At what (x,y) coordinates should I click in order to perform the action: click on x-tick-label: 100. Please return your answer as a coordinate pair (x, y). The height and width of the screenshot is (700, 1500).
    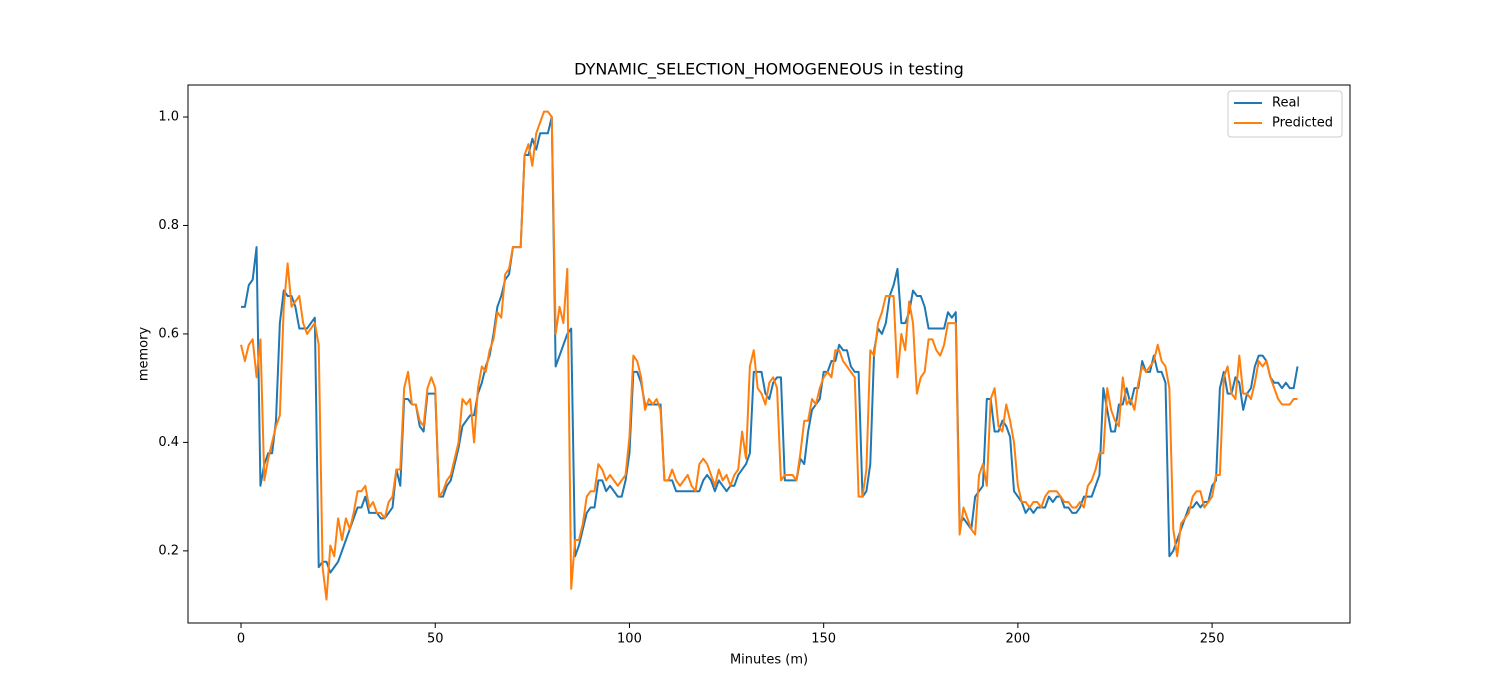
    Looking at the image, I should click on (629, 639).